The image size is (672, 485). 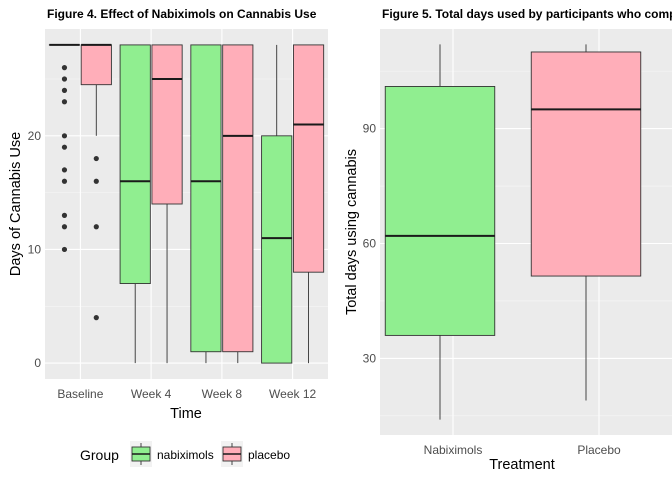 I want to click on right-y-tick-90: 90, so click(x=370, y=129).